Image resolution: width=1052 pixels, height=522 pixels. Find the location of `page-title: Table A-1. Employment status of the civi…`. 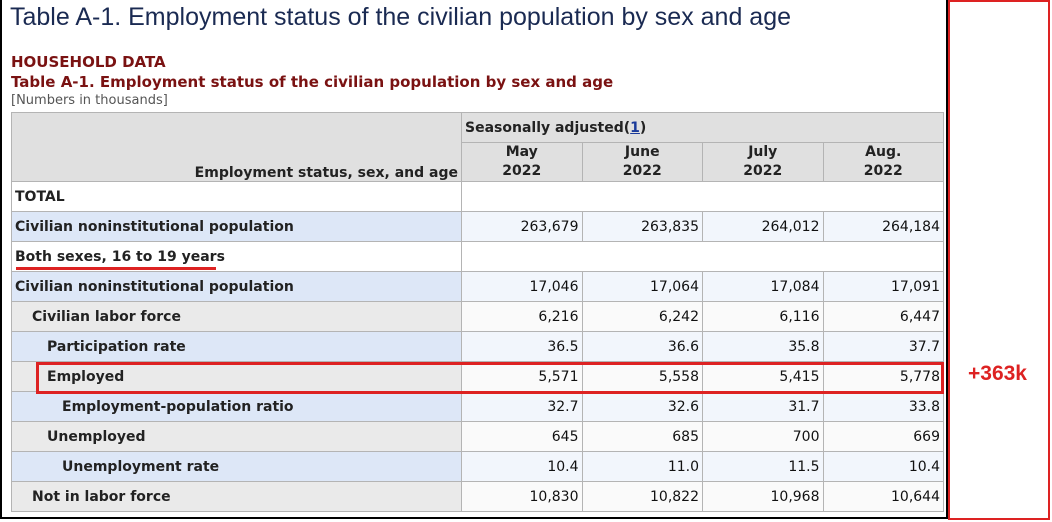

page-title: Table A-1. Employment status of the civi… is located at coordinates (401, 17).